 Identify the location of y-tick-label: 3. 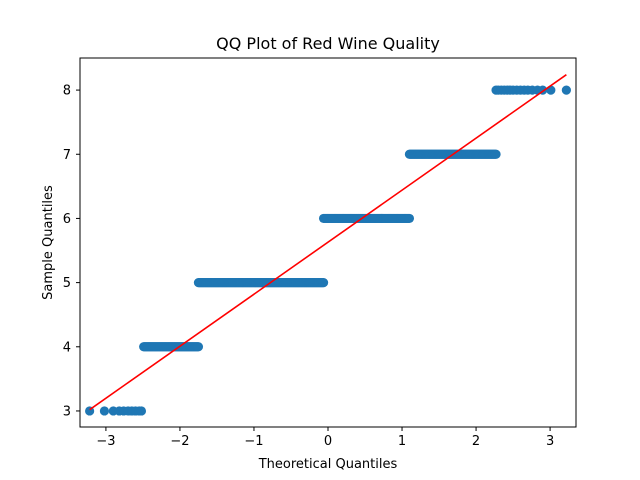
(67, 411).